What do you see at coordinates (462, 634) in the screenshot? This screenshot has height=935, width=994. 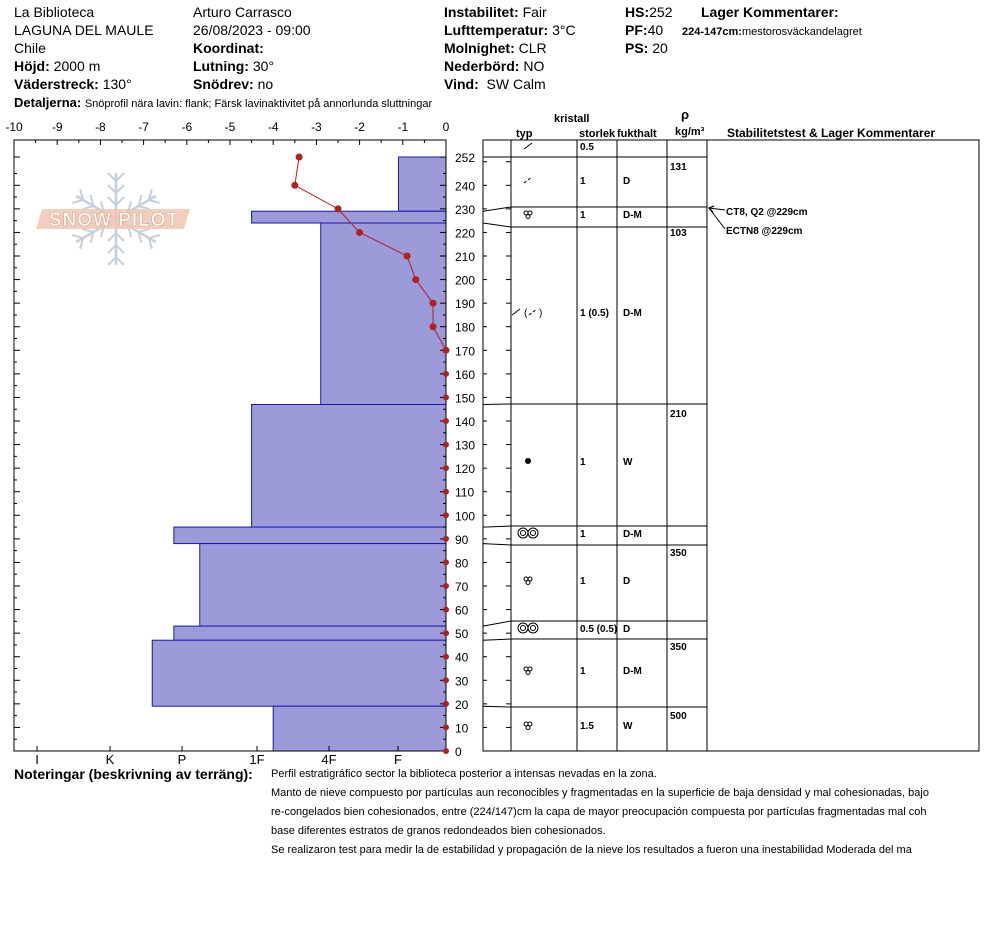 I see `height-tick-label: 50` at bounding box center [462, 634].